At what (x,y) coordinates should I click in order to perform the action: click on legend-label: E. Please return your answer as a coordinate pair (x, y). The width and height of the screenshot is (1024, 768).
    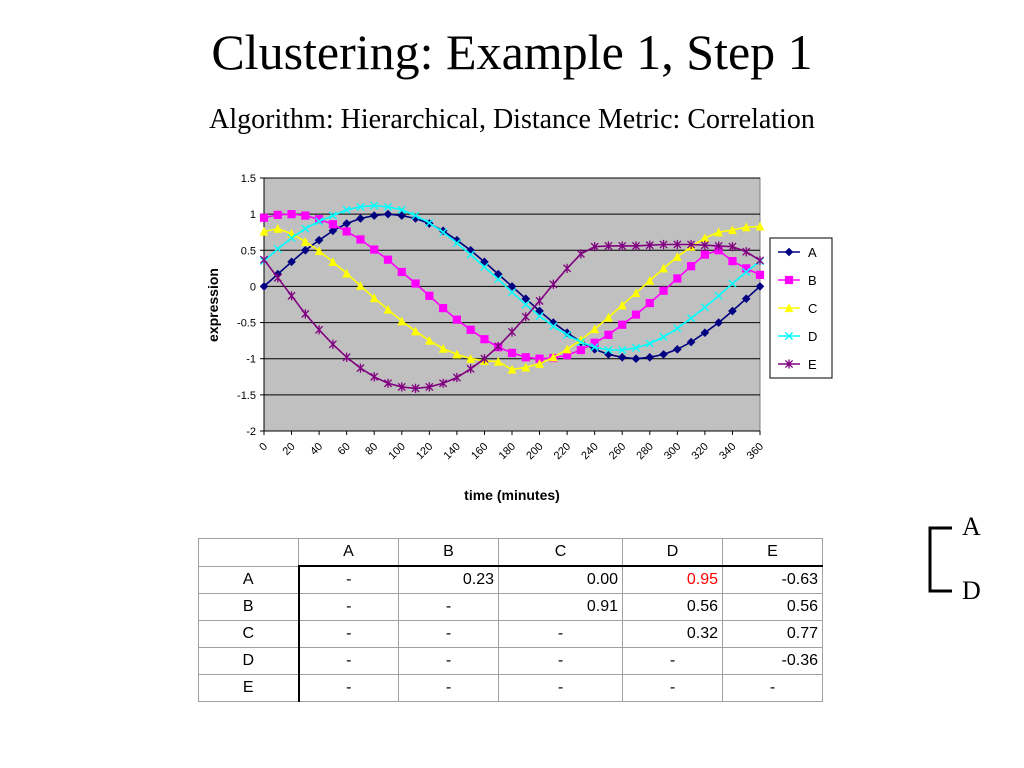
    Looking at the image, I should click on (812, 364).